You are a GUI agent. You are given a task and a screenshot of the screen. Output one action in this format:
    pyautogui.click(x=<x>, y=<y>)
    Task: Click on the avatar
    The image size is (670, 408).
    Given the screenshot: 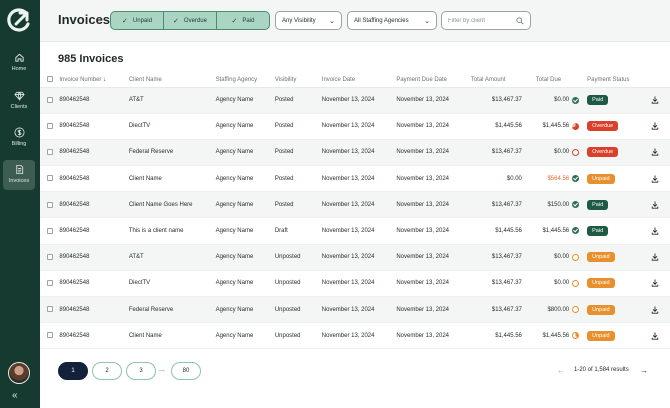 What is the action you would take?
    pyautogui.click(x=19, y=373)
    